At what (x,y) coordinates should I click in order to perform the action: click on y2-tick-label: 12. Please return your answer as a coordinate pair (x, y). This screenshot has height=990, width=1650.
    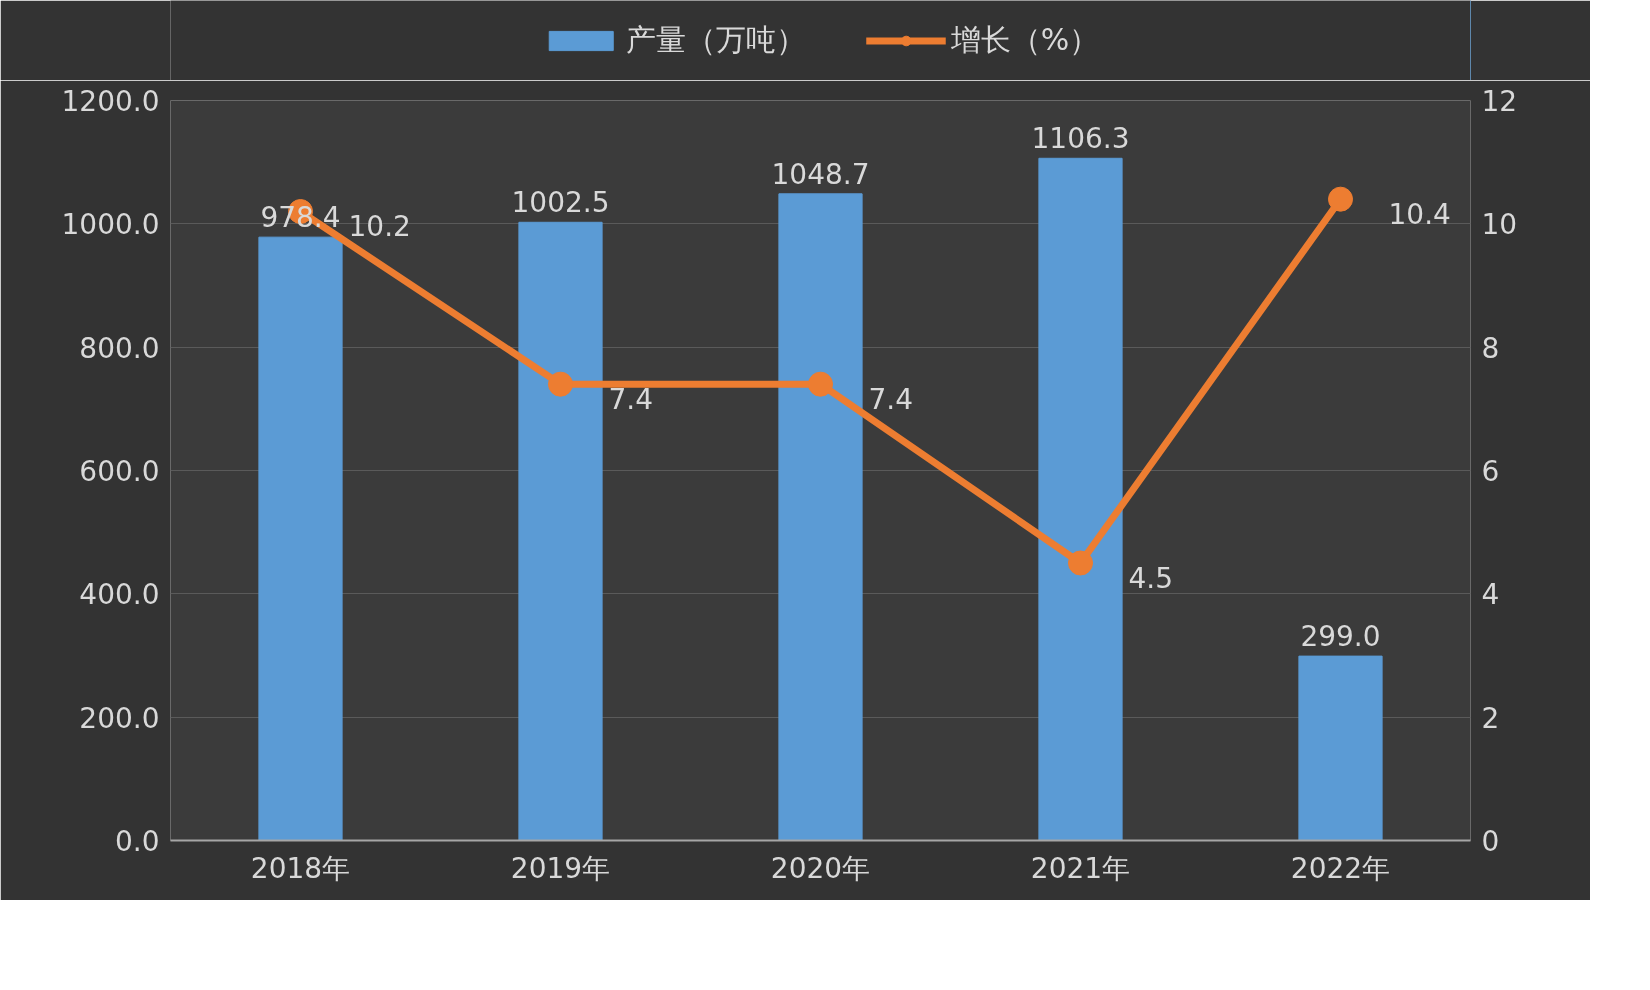
    Looking at the image, I should click on (1499, 101).